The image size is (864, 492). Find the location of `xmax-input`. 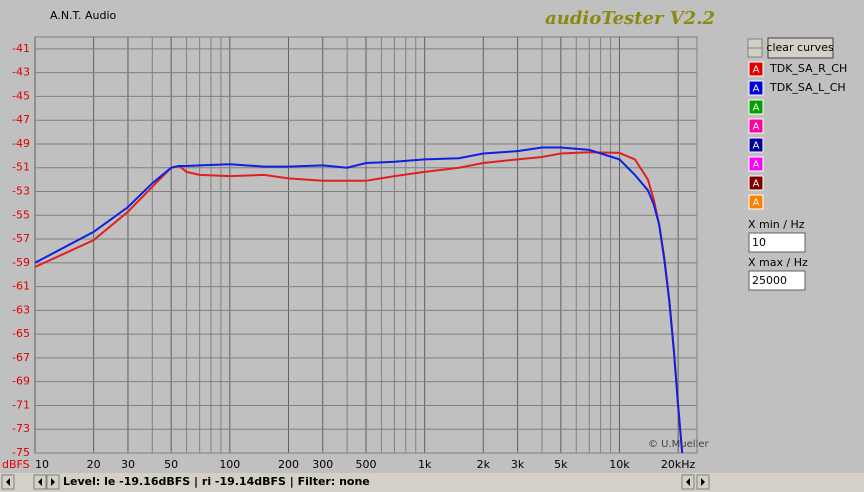

xmax-input is located at coordinates (777, 280).